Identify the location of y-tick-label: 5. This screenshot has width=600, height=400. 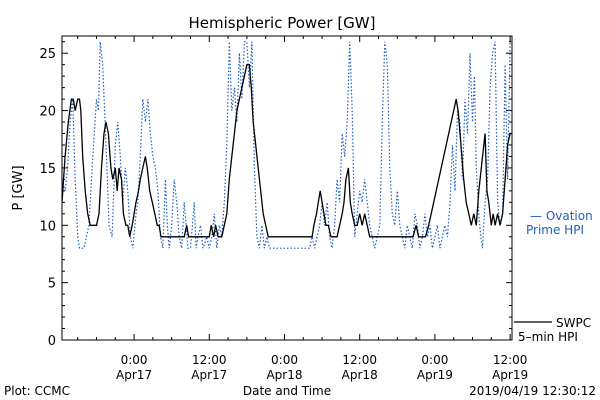
(52, 284).